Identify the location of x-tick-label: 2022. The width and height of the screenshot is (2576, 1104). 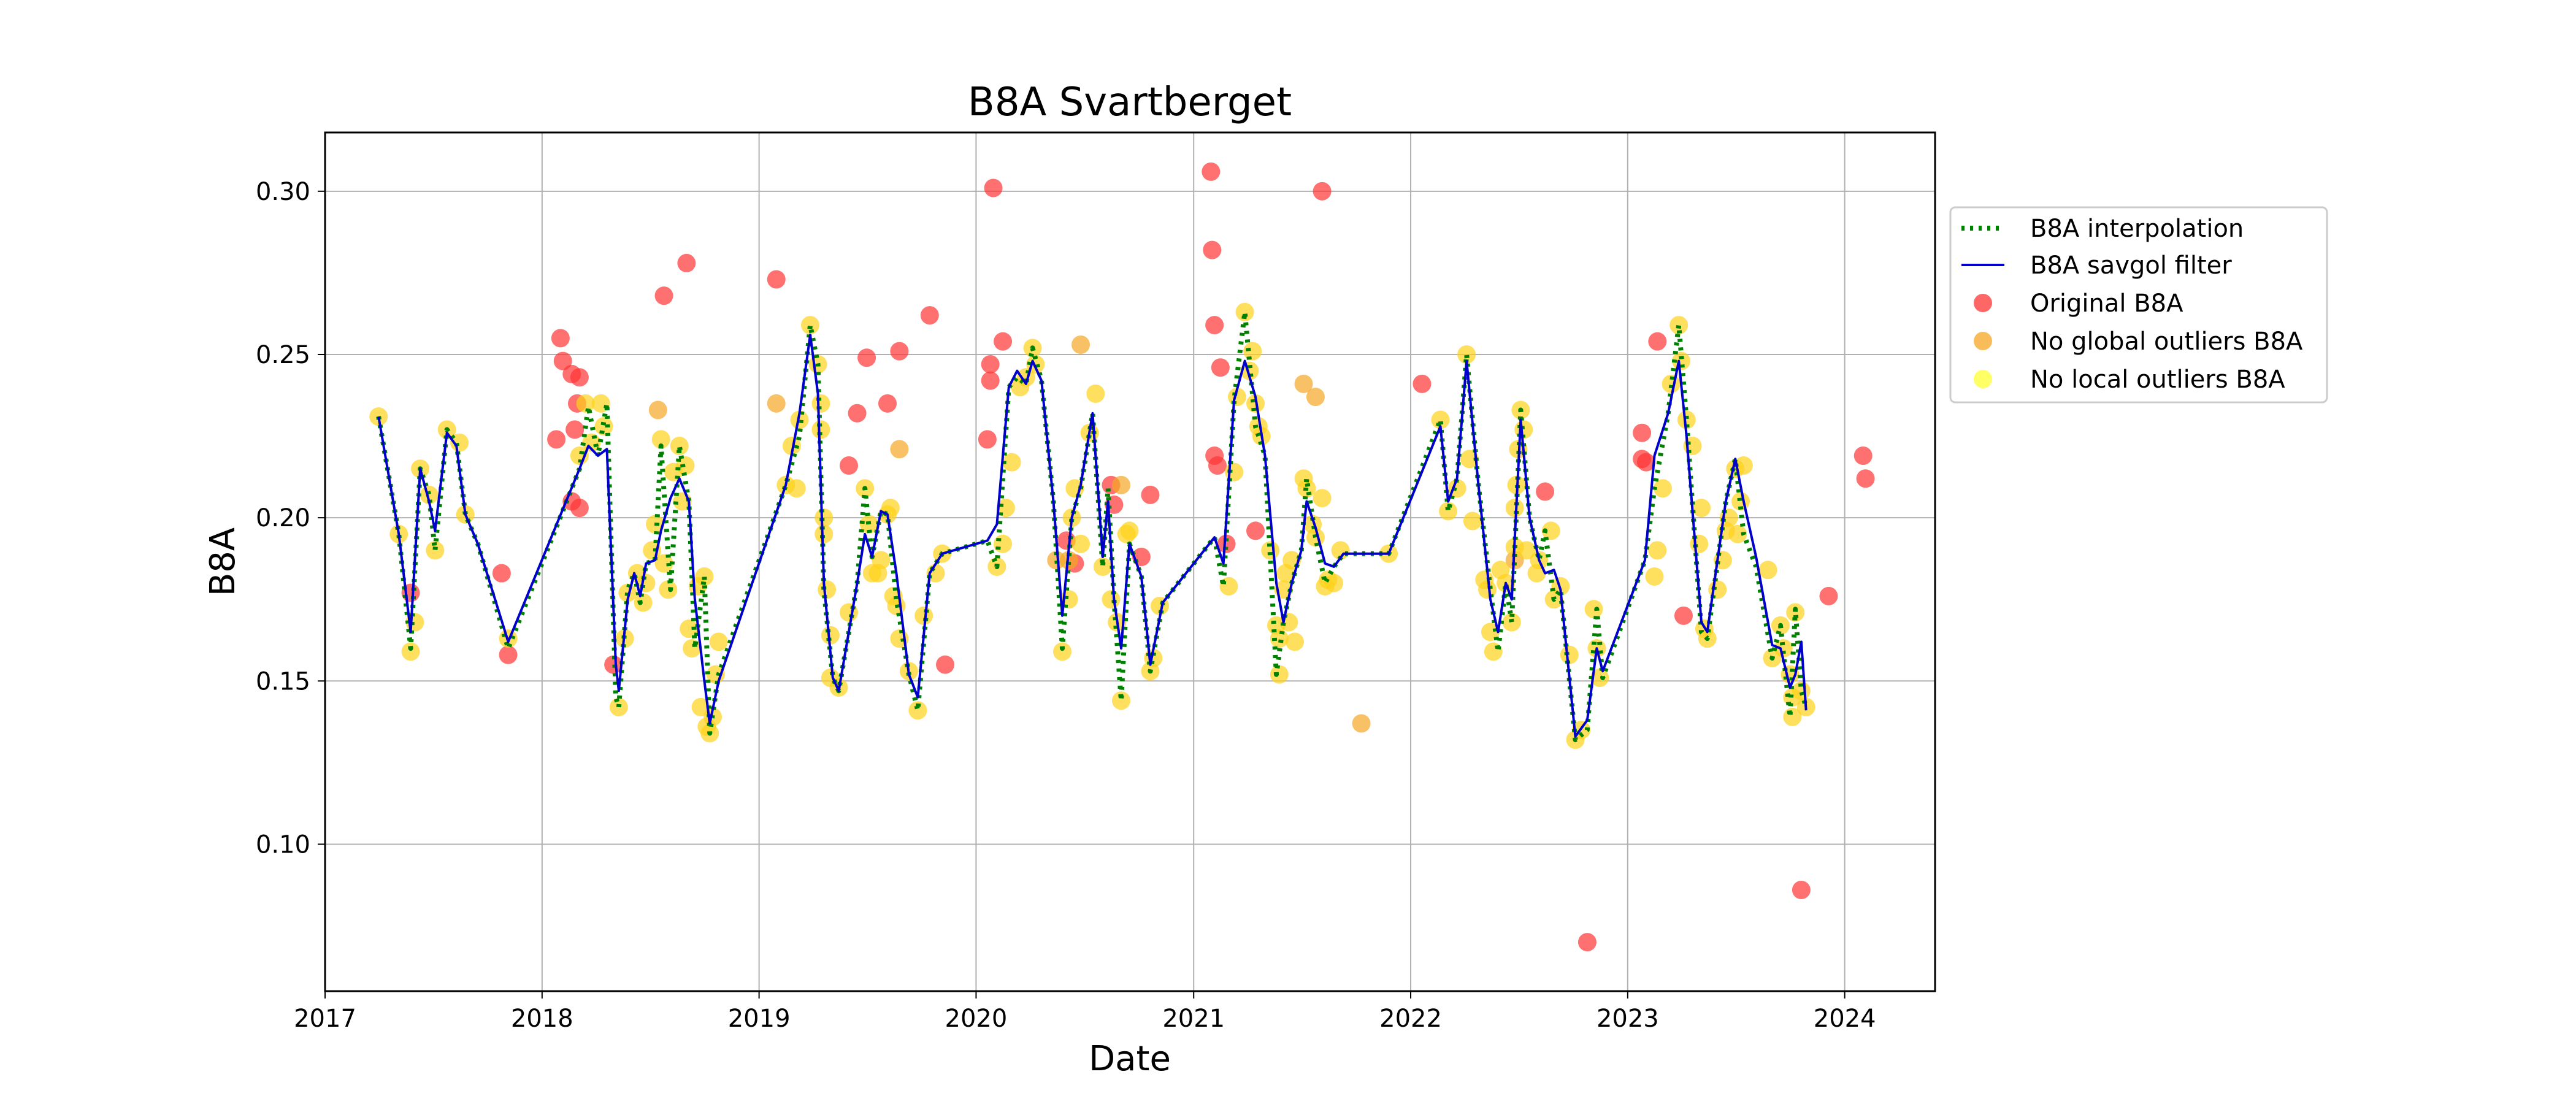
(1410, 1019).